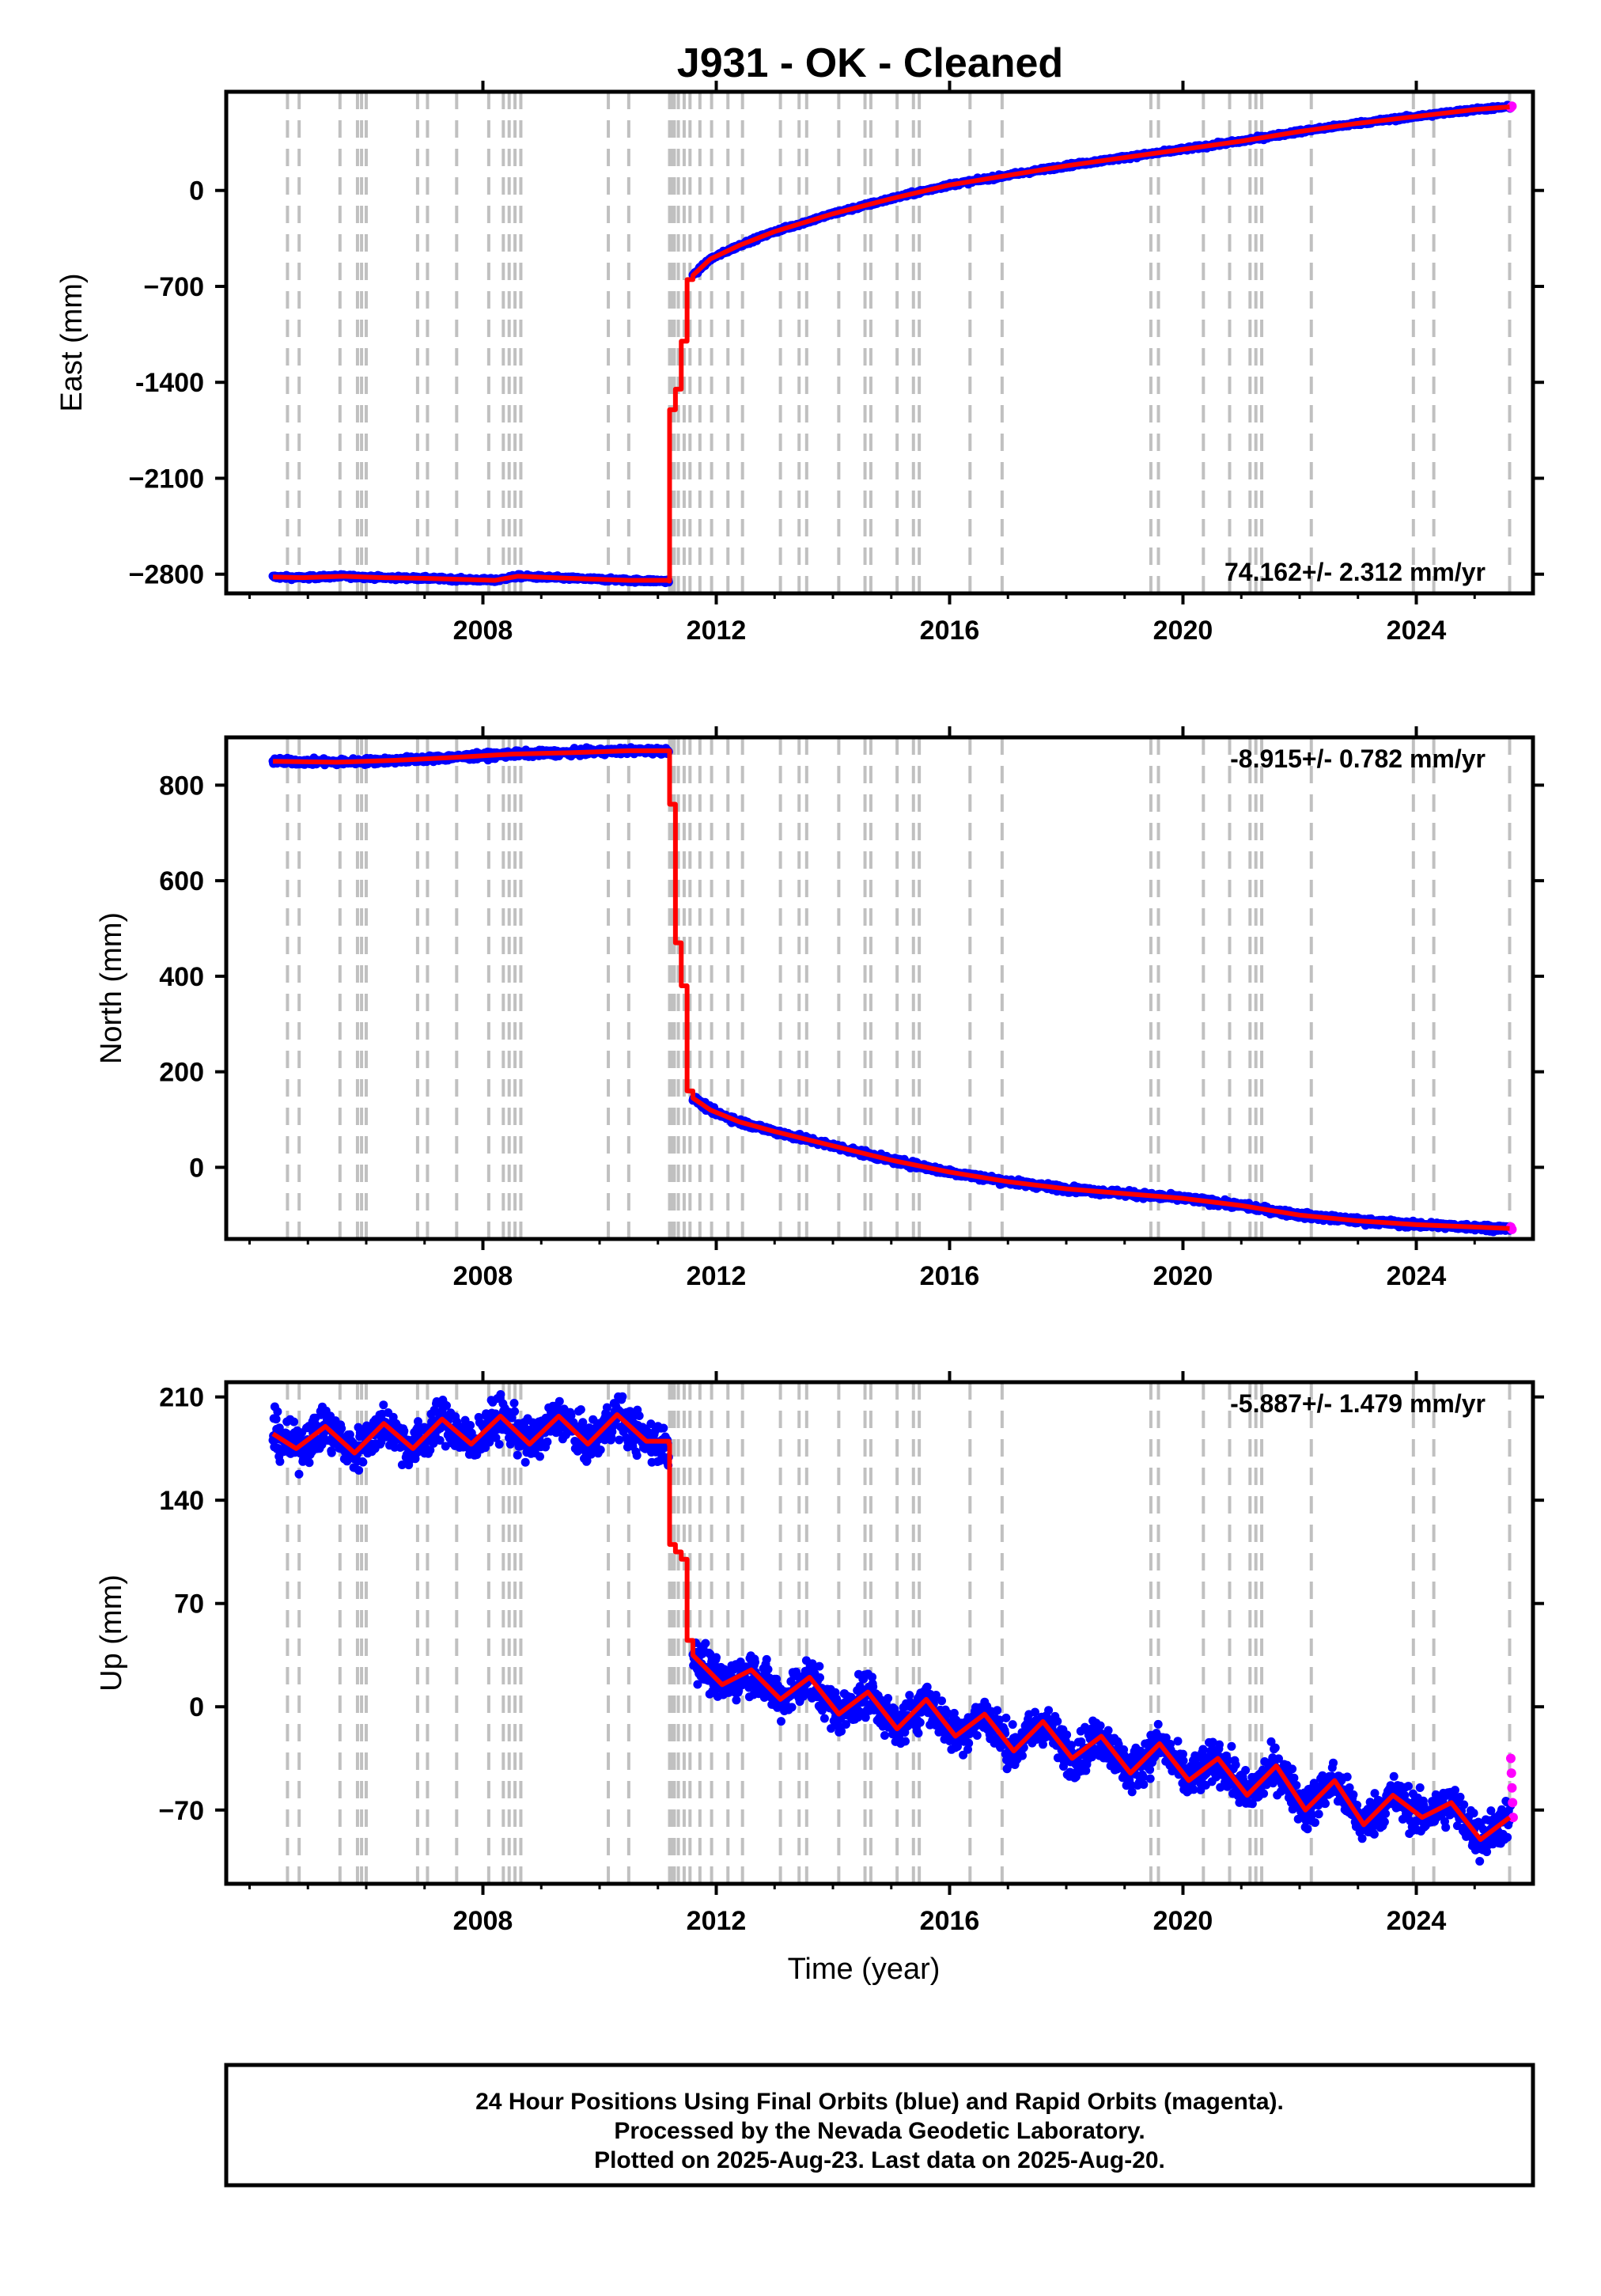  Describe the element at coordinates (1183, 631) in the screenshot. I see `x-tick-label: 2020` at that location.